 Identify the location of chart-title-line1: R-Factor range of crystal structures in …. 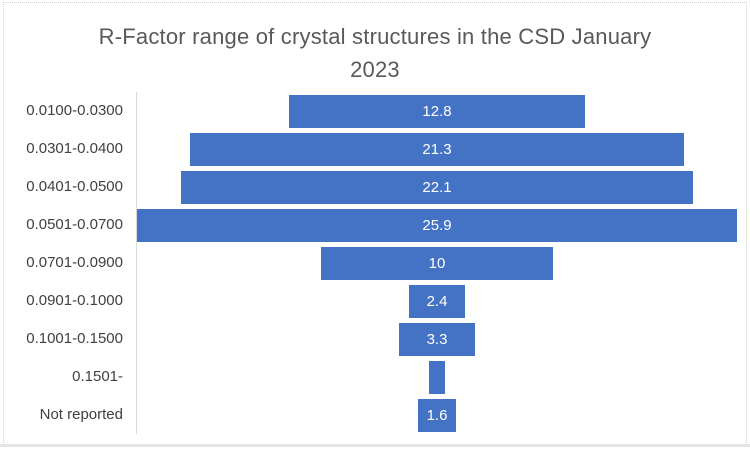
(375, 36).